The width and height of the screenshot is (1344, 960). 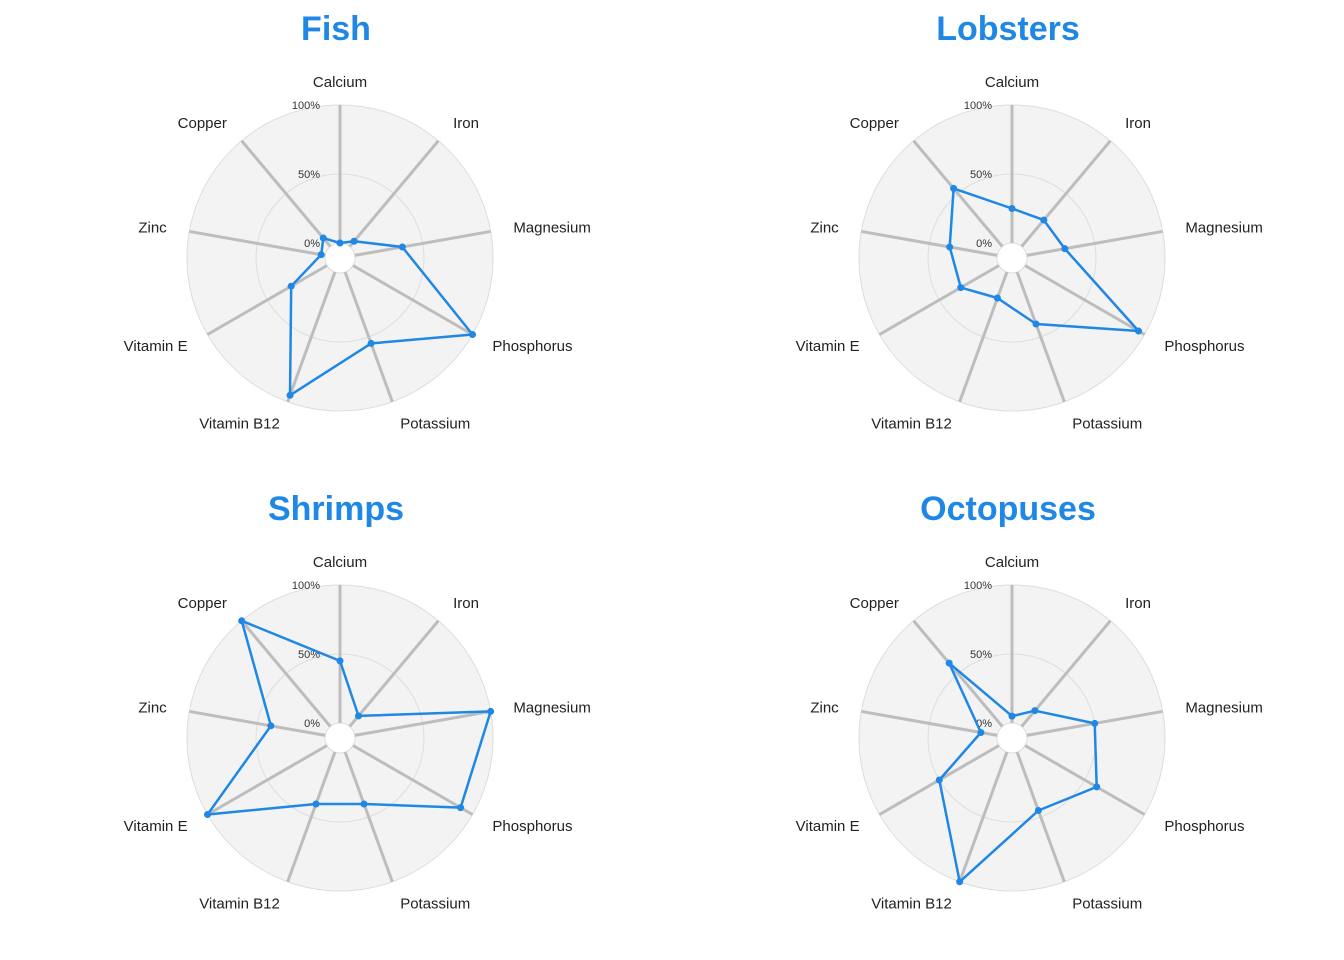 I want to click on chart-title: Shrimps, so click(x=336, y=509).